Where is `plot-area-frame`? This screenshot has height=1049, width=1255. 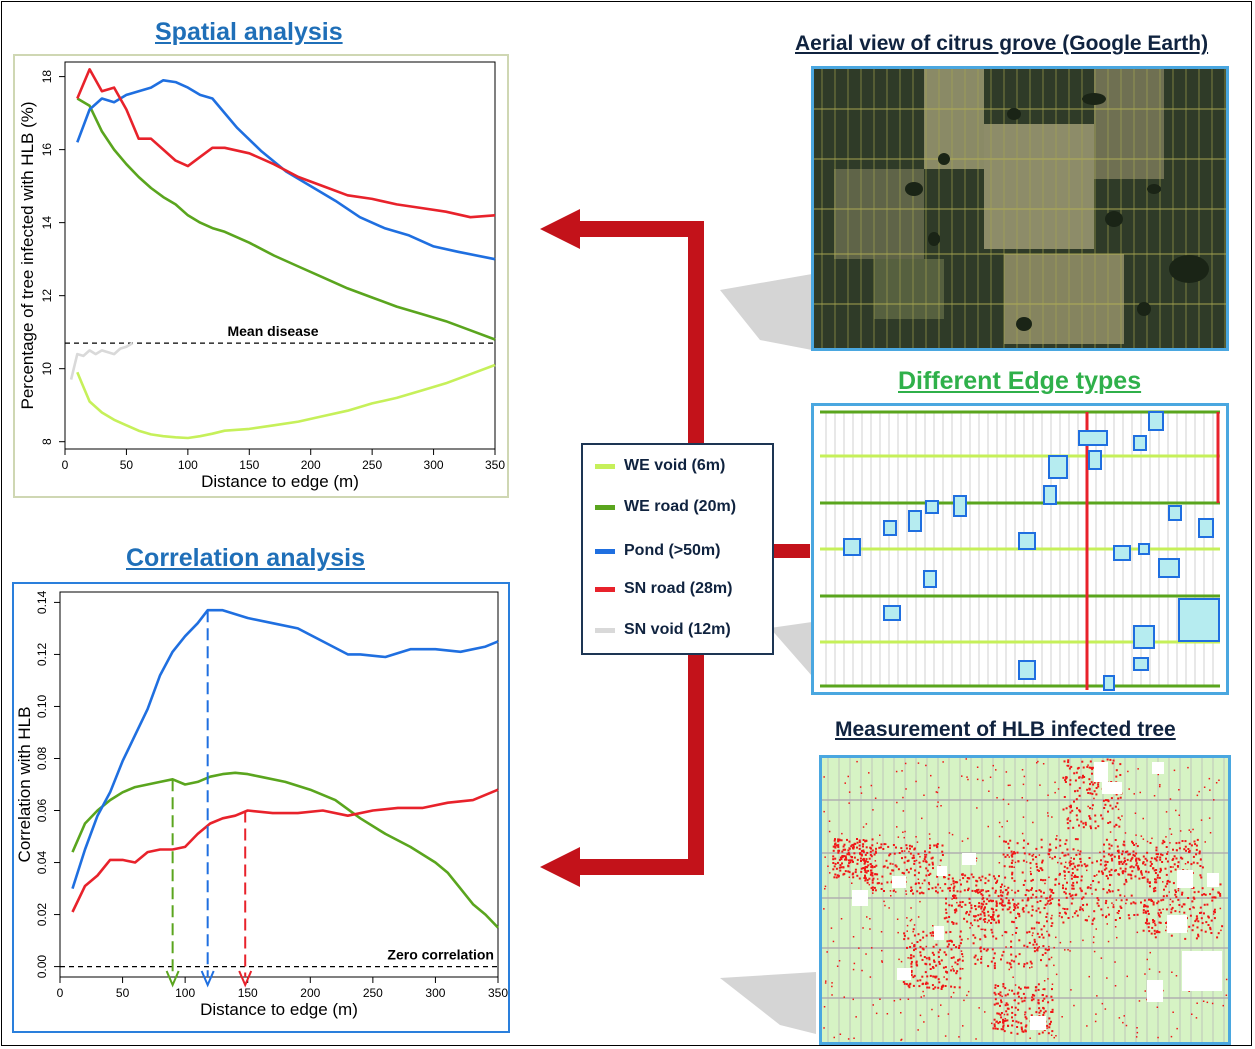 plot-area-frame is located at coordinates (279, 784).